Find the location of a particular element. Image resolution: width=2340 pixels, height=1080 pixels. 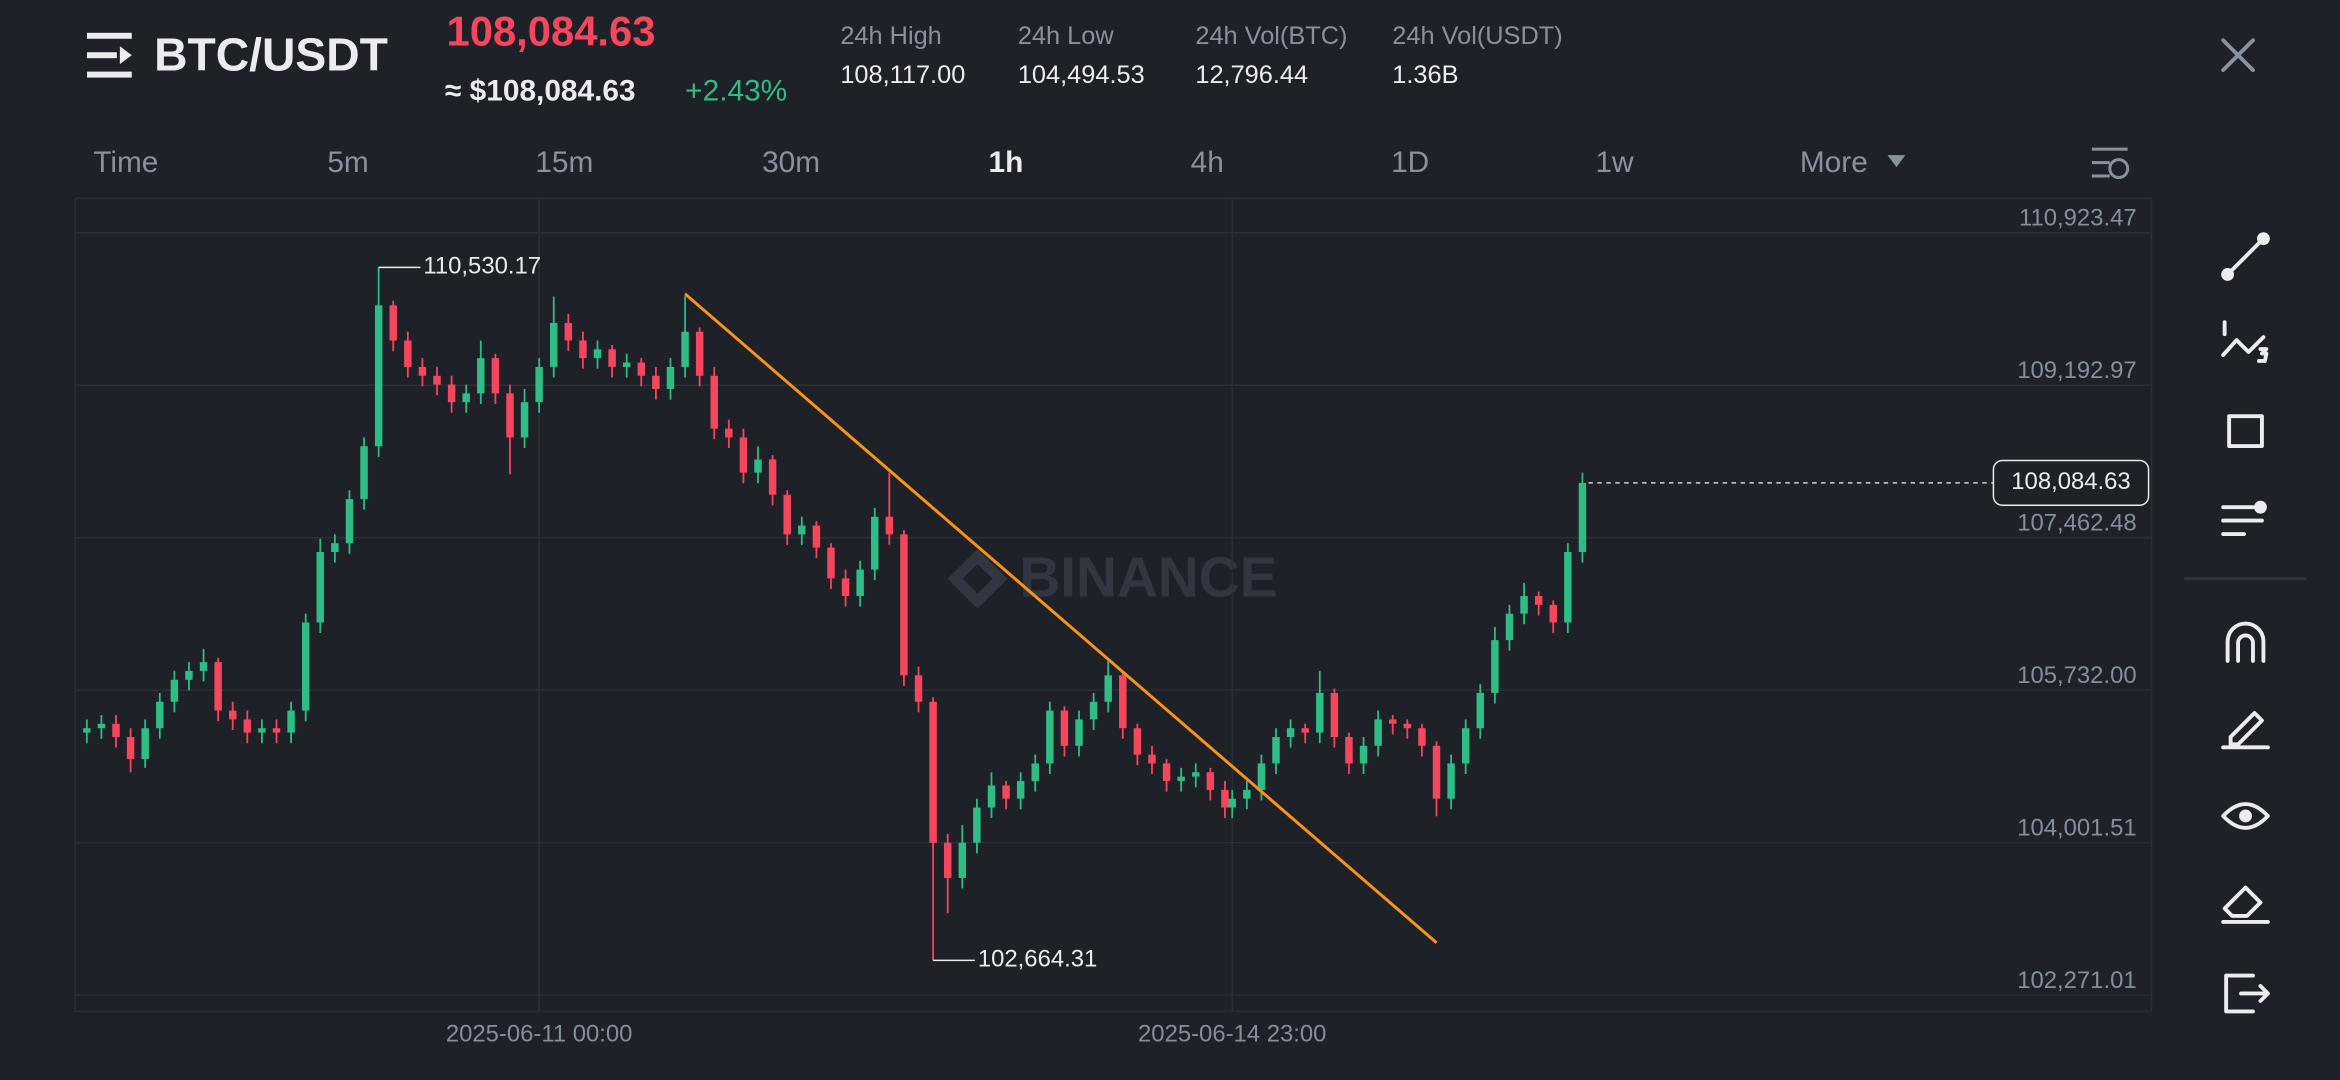

stat-label: 24h Vol(BTC) is located at coordinates (1271, 36).